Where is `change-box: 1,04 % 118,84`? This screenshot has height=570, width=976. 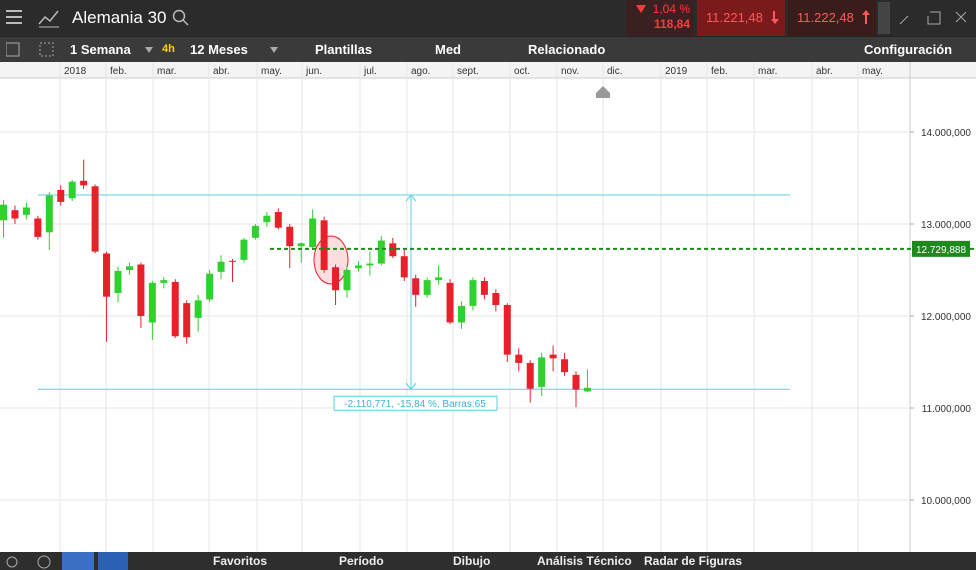
change-box: 1,04 % 118,84 is located at coordinates (660, 18).